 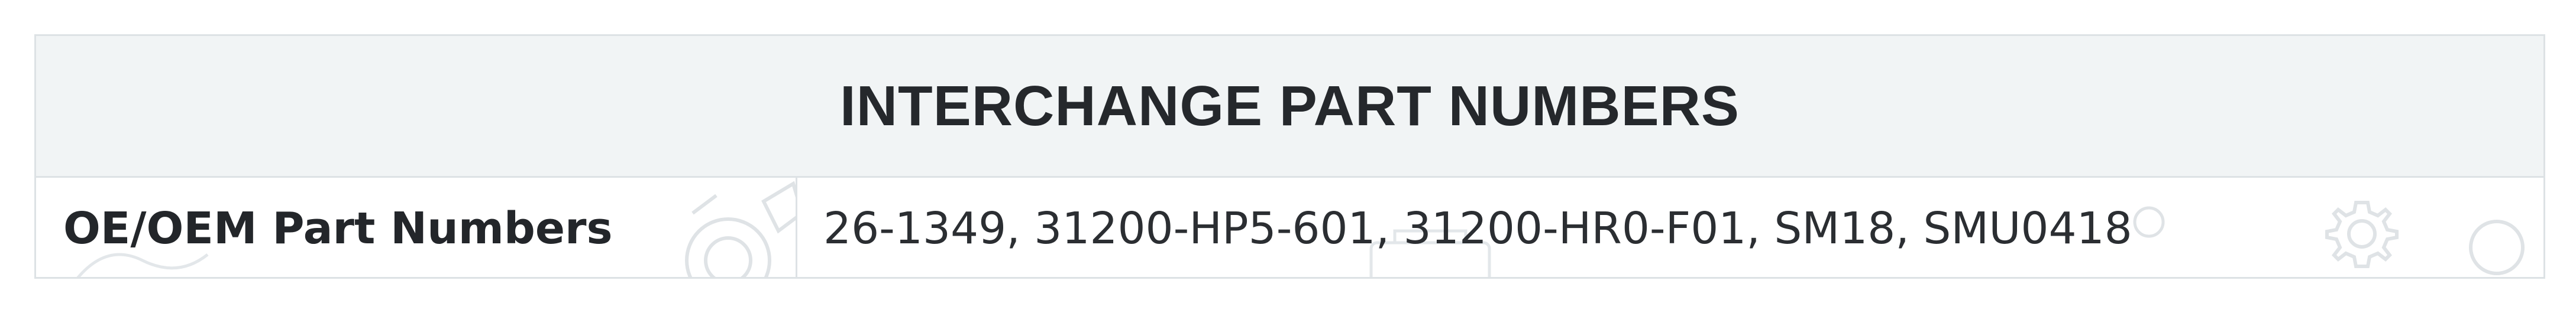 I want to click on row-label-cell: OE/OEM Part Numbers, so click(x=416, y=227).